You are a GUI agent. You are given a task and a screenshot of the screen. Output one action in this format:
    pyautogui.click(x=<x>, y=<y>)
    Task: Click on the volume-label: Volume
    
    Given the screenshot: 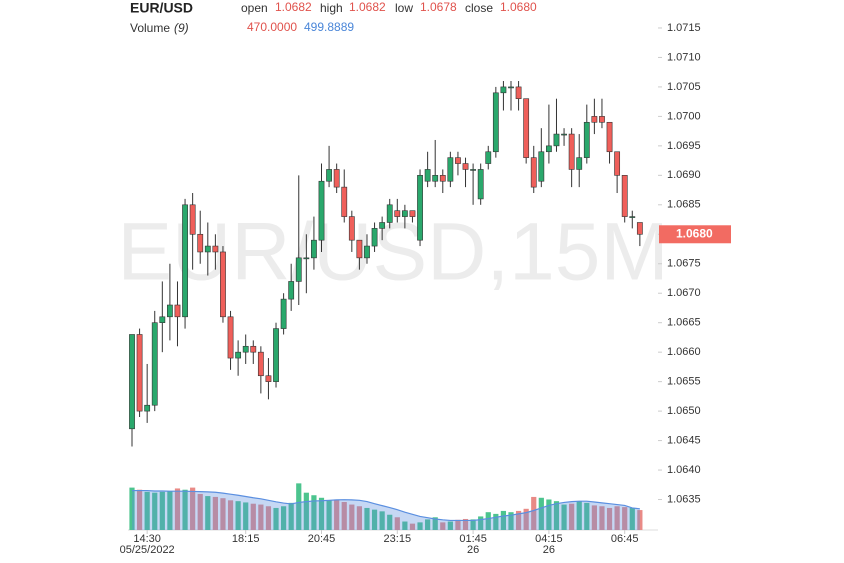 What is the action you would take?
    pyautogui.click(x=150, y=28)
    